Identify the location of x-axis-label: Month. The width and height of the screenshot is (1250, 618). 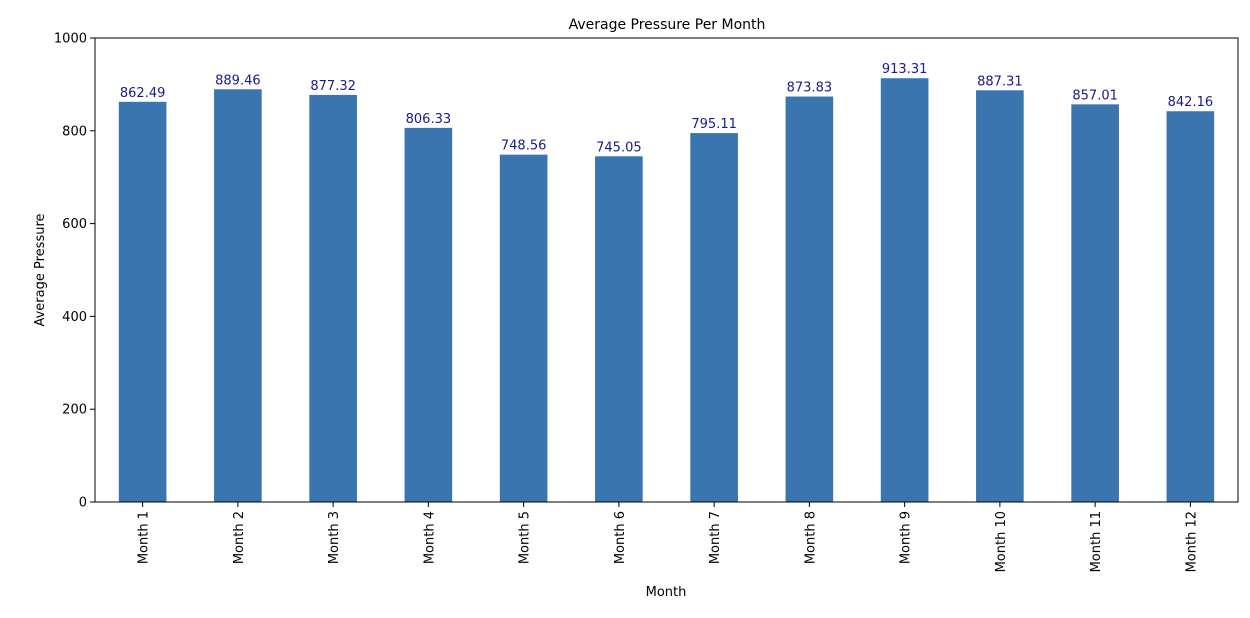
(666, 592).